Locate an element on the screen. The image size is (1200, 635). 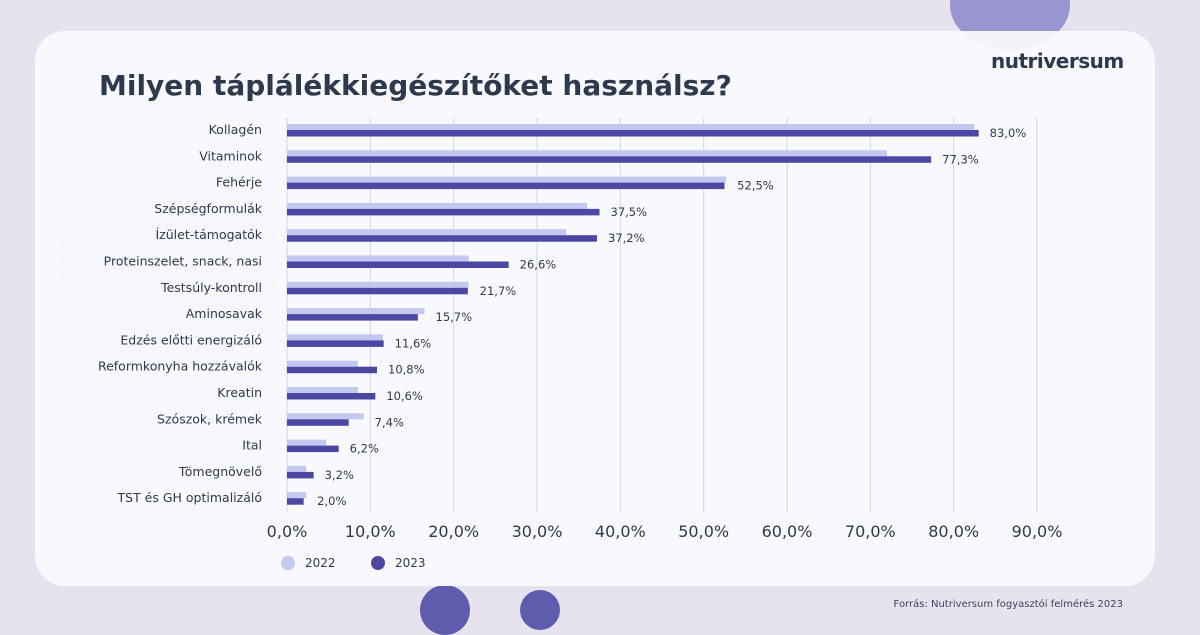
data-label: 6,2% is located at coordinates (364, 449).